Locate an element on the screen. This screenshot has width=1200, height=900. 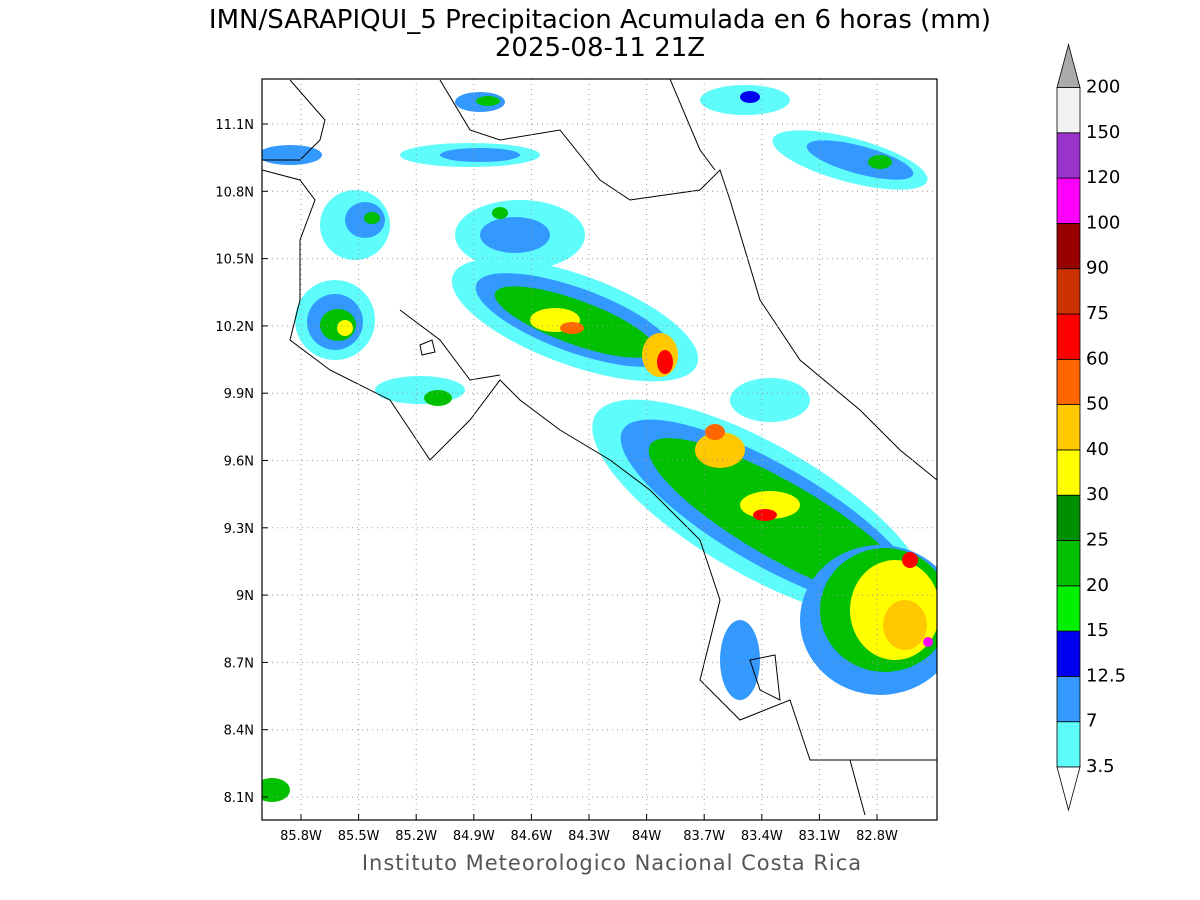
colorbar-over is located at coordinates (1068, 65).